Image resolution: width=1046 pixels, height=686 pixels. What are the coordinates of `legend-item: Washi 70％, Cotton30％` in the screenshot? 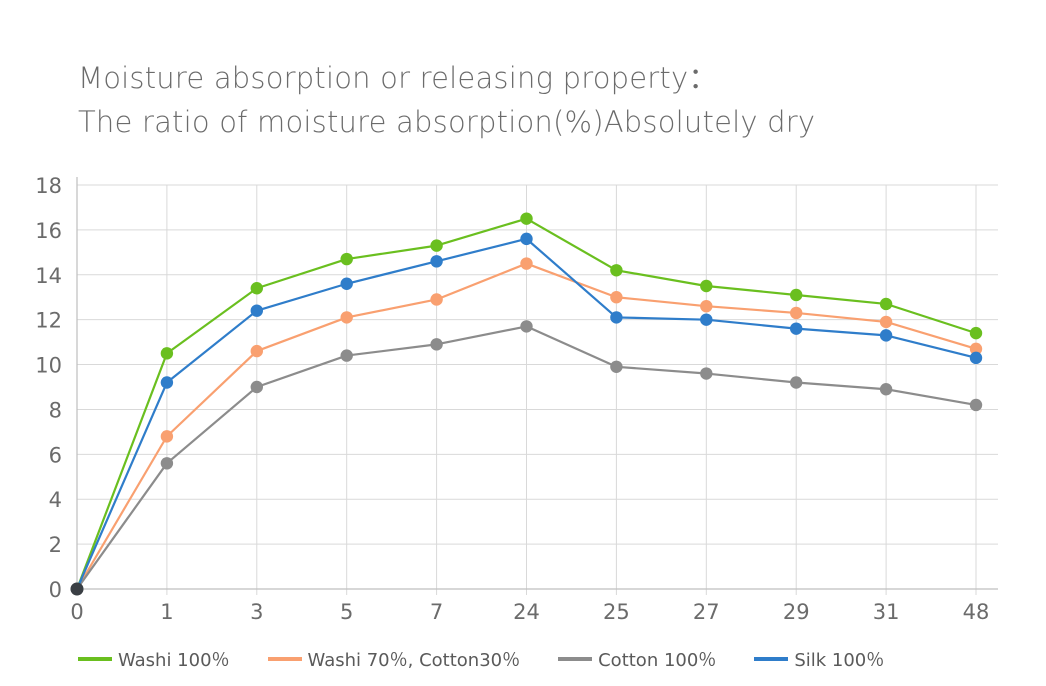 It's located at (394, 659).